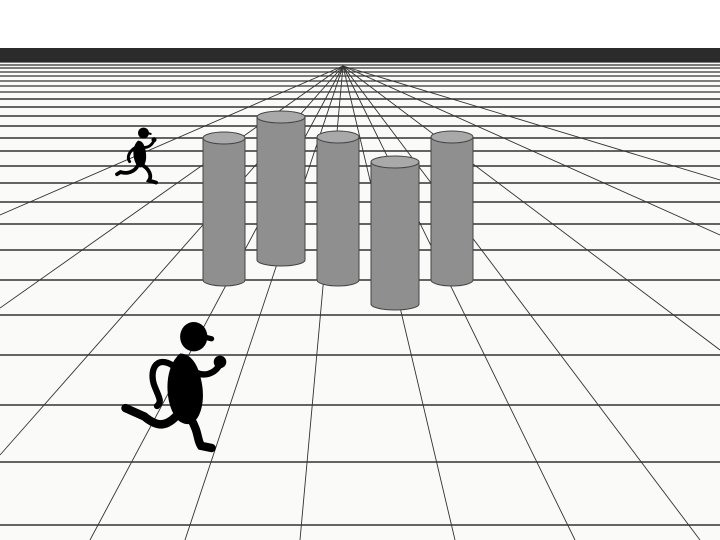 This screenshot has height=540, width=720. I want to click on horizon-bar, so click(360, 55).